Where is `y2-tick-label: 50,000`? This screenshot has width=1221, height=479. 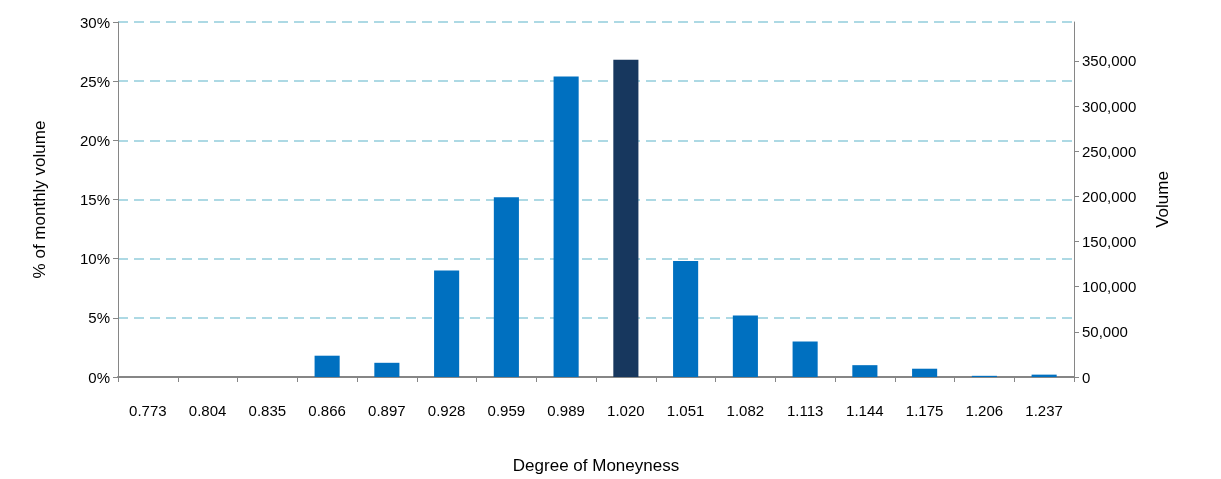
y2-tick-label: 50,000 is located at coordinates (1105, 332).